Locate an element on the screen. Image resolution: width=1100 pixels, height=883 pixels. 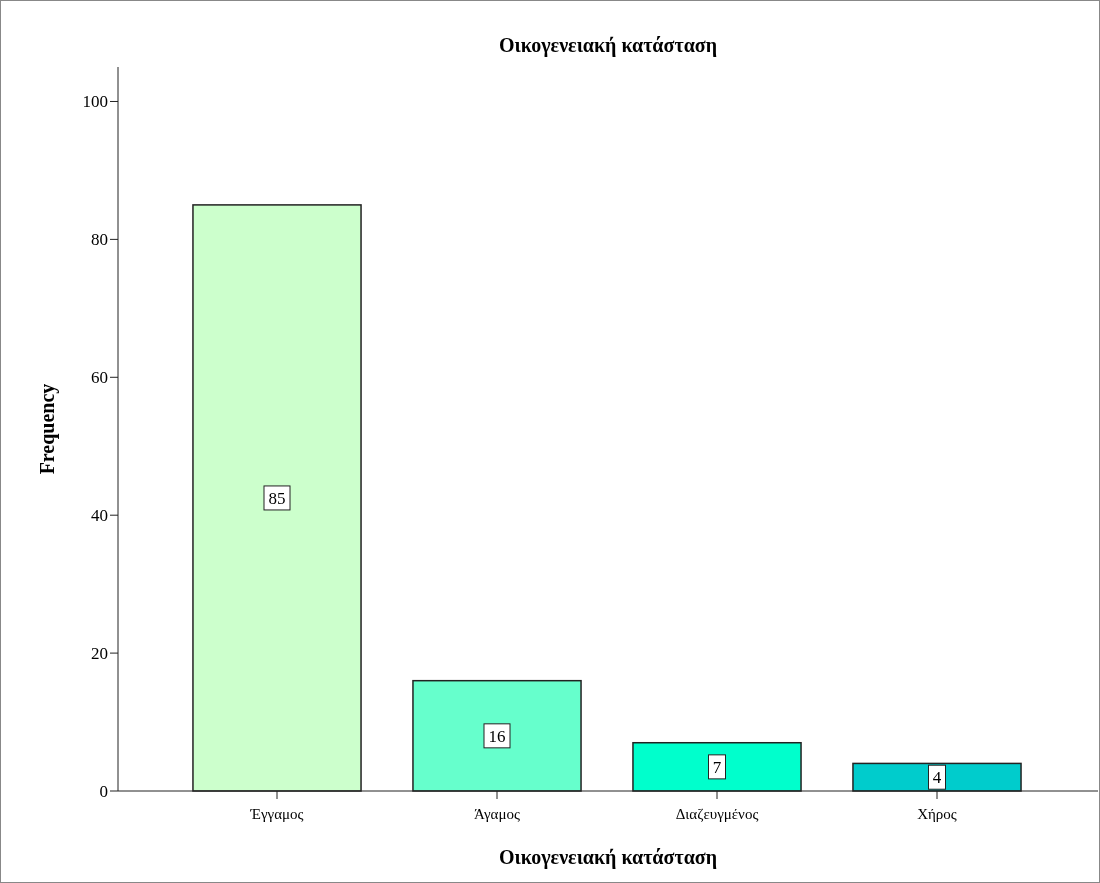
y-tick-label: 100 is located at coordinates (95, 102).